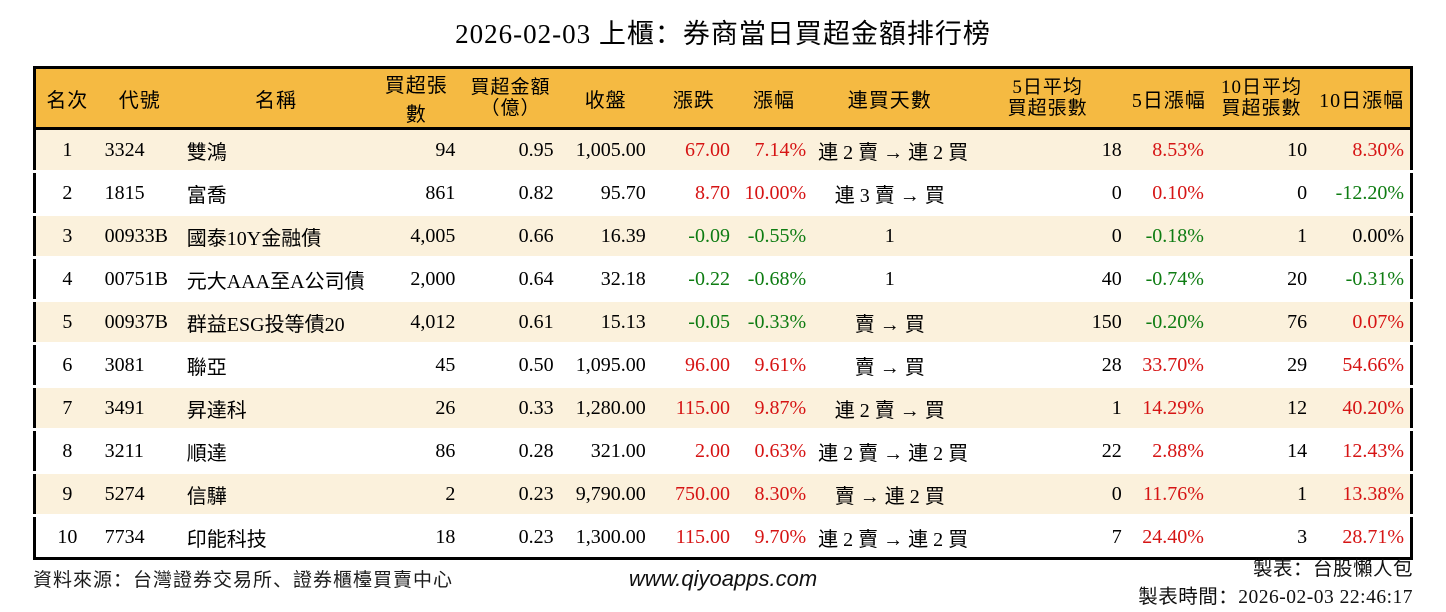  I want to click on cell-consec: 連 2 賣 → 買, so click(890, 407).